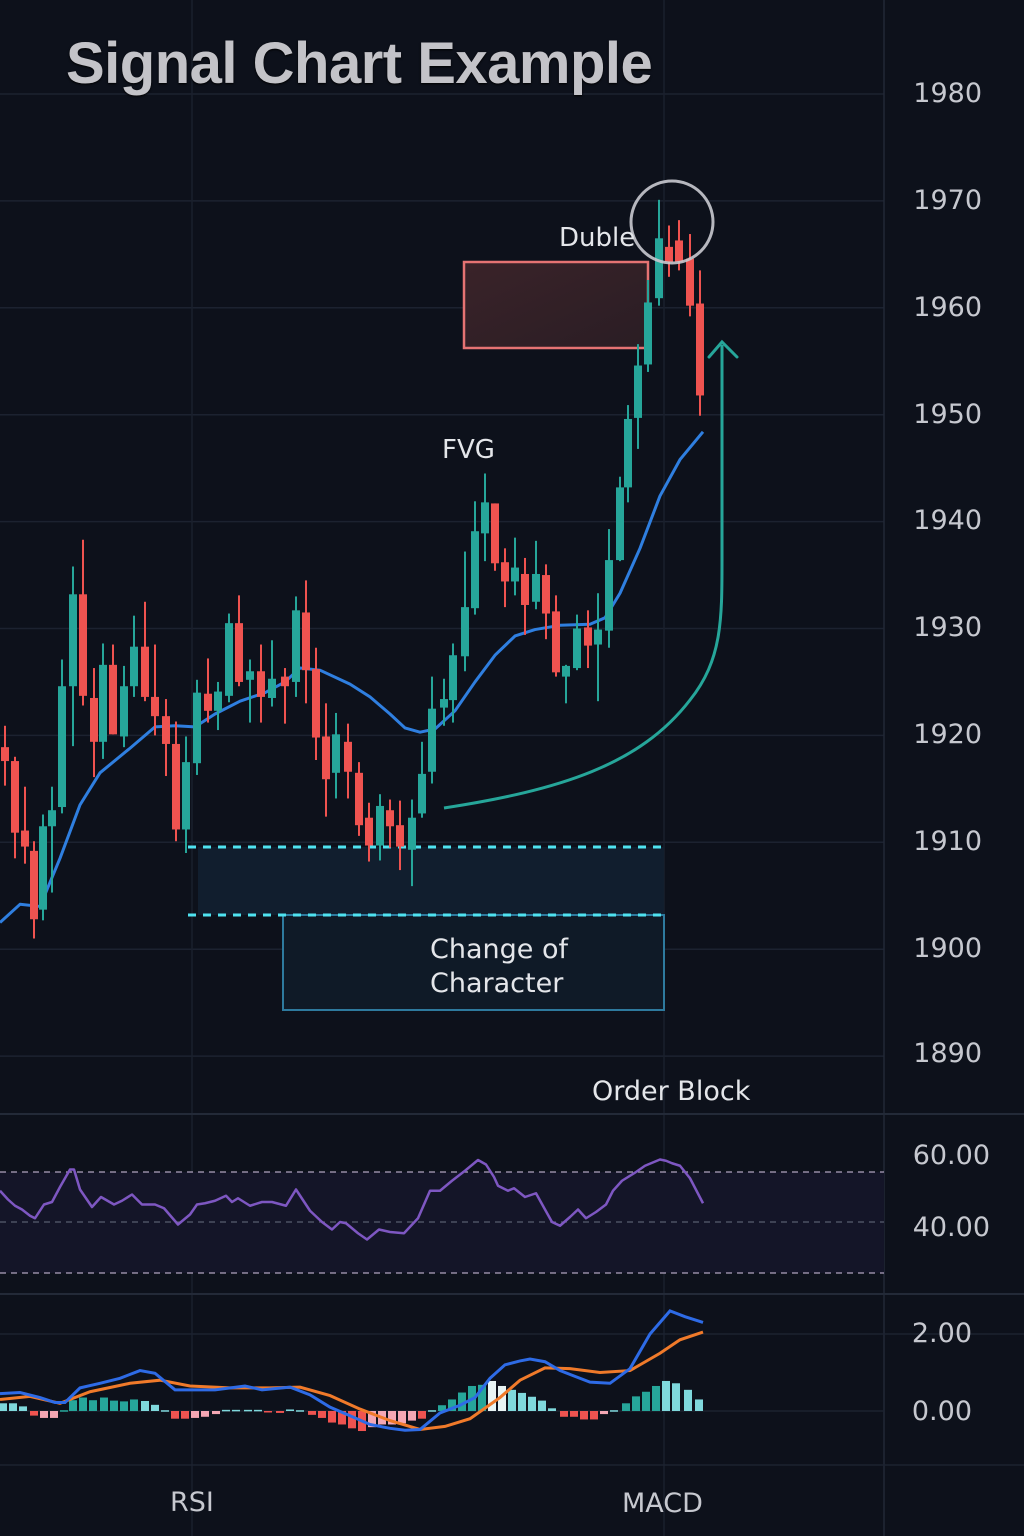 The image size is (1024, 1536). I want to click on chart-title: Signal Chart Example, so click(359, 63).